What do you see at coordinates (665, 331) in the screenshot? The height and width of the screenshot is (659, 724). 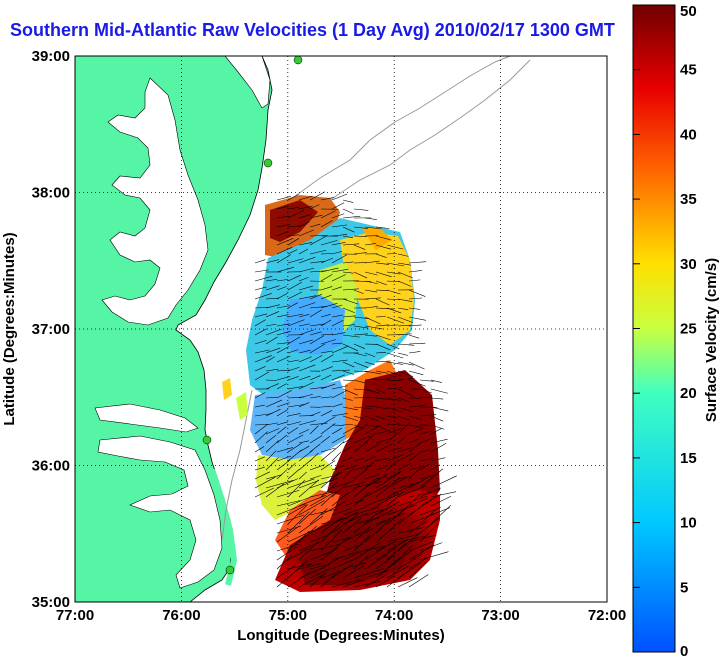 I see `colorbar-ticks: 0 5 10 15 20 25 30 35 40 45 50` at bounding box center [665, 331].